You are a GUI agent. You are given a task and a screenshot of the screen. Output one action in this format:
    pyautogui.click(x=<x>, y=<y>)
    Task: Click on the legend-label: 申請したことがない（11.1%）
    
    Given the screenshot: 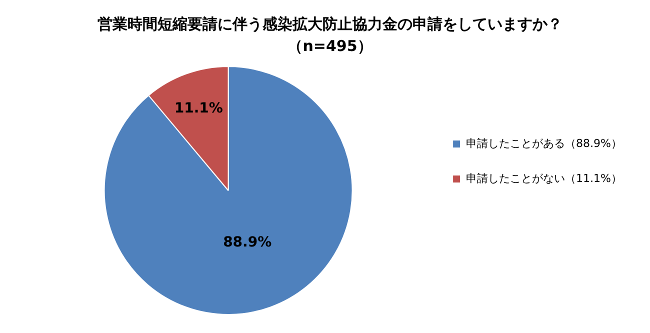 What is the action you would take?
    pyautogui.click(x=544, y=178)
    